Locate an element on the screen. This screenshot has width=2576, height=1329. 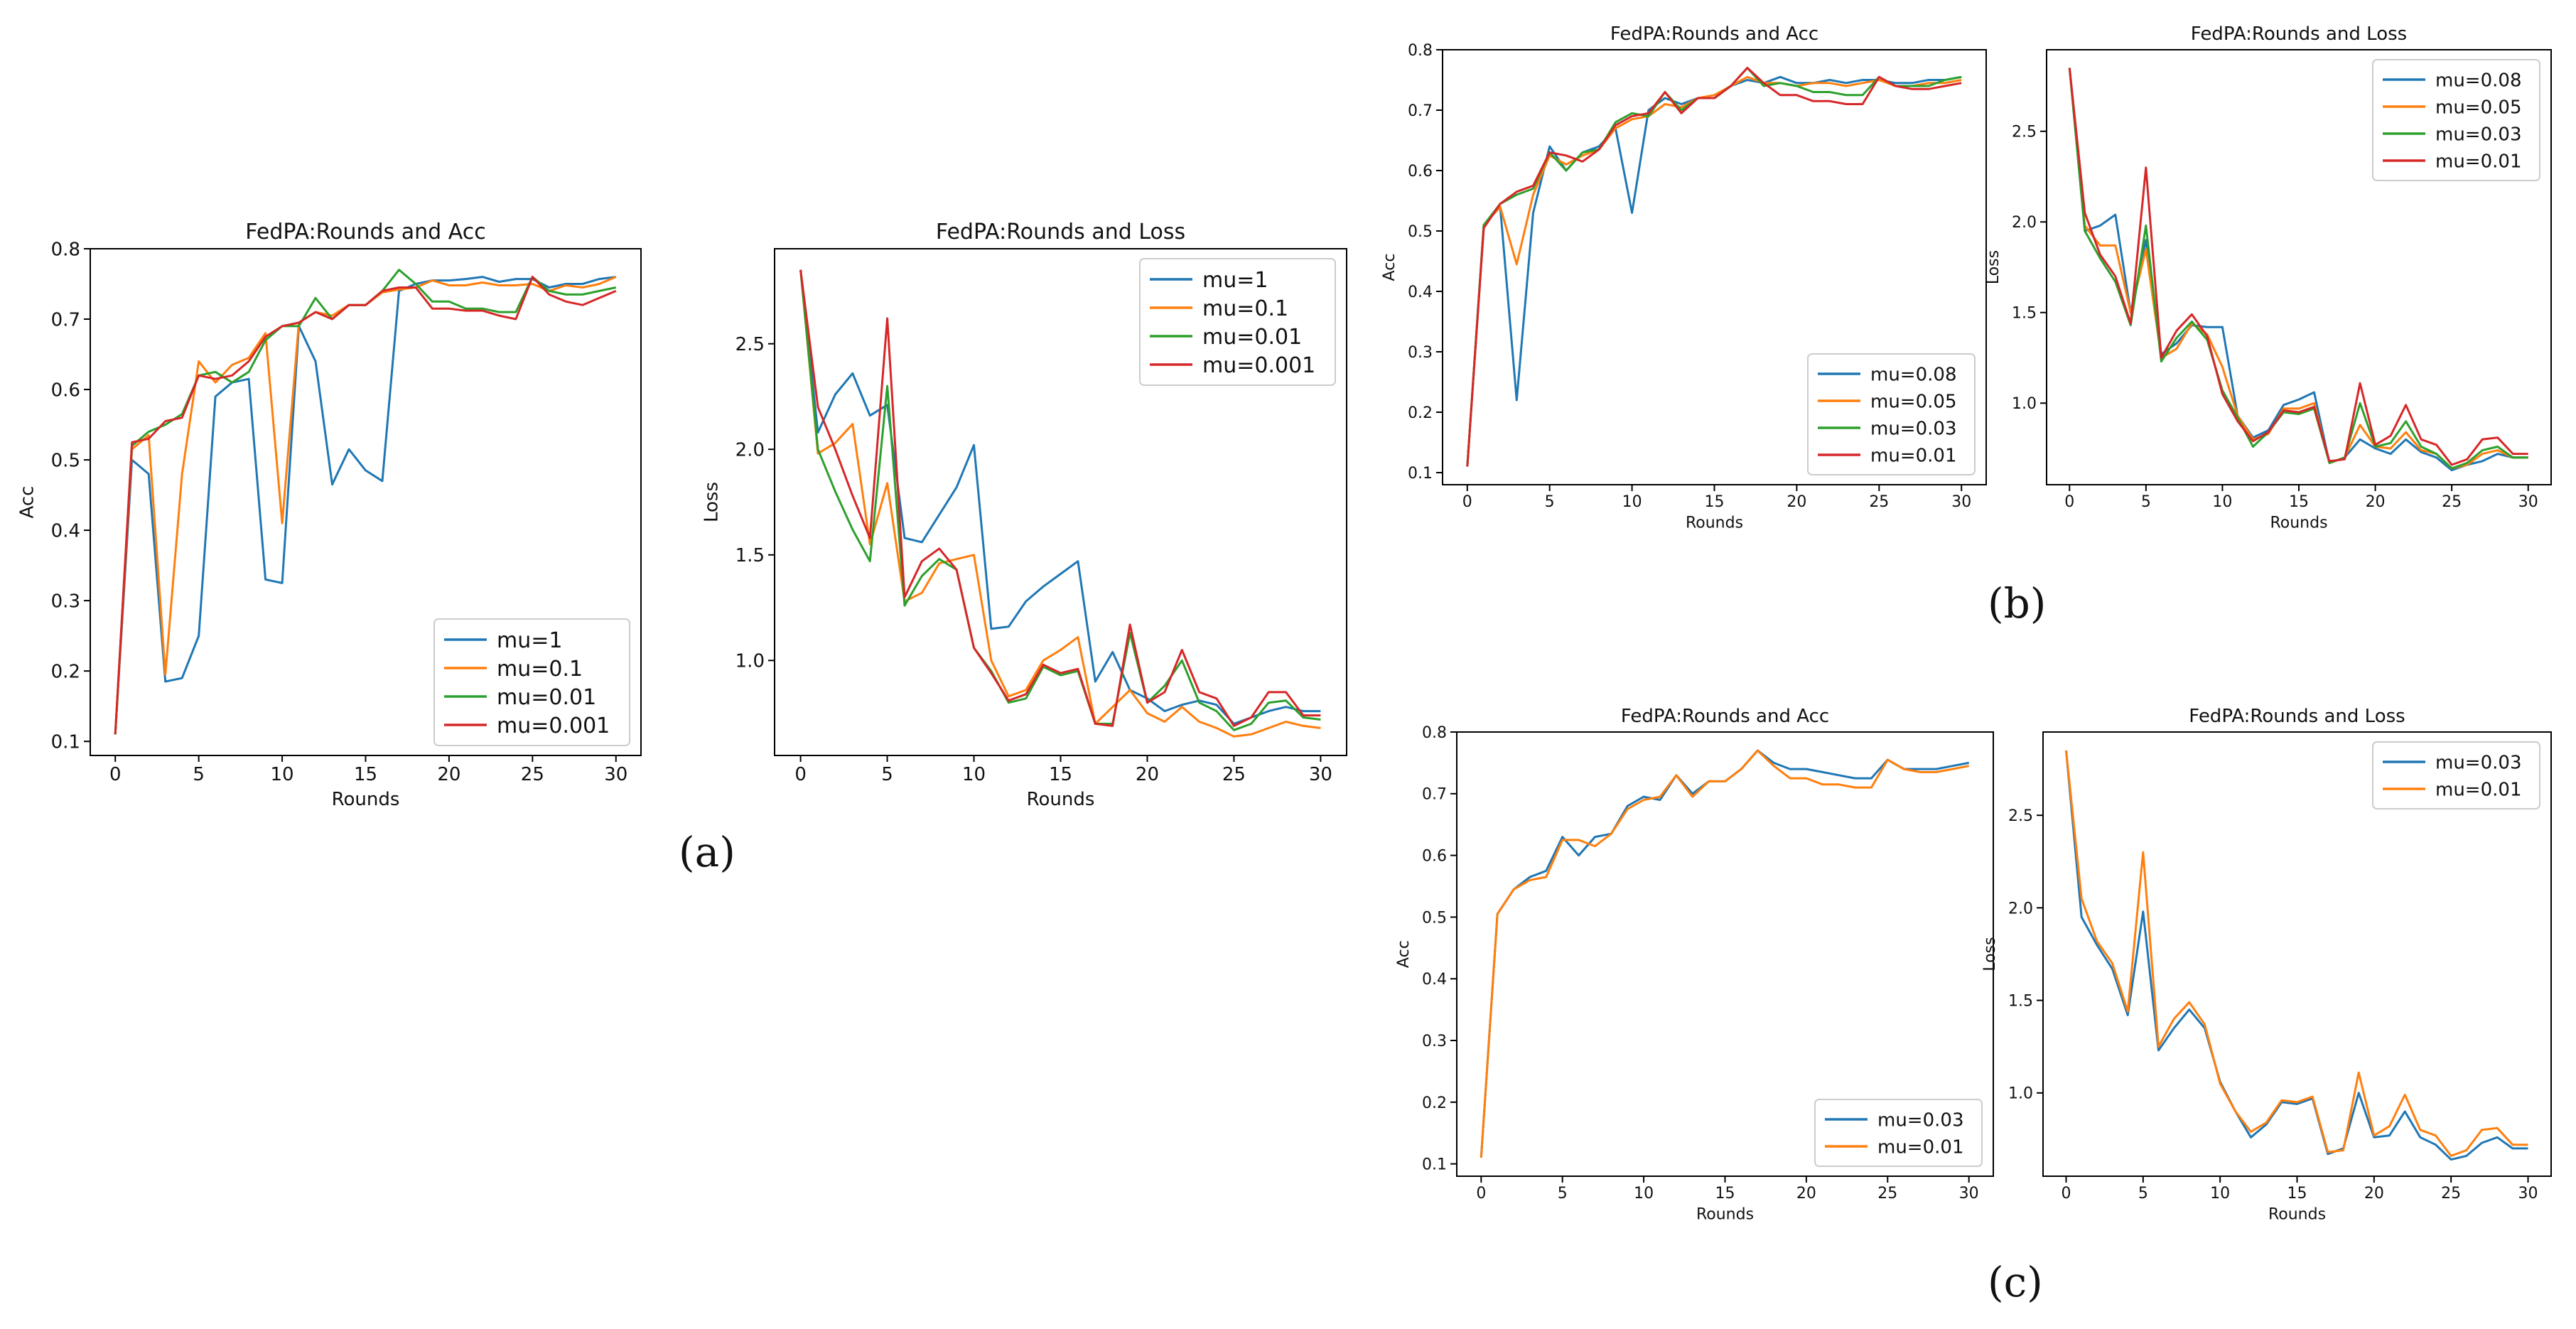
y-tick-label: 0.3 is located at coordinates (1420, 353).